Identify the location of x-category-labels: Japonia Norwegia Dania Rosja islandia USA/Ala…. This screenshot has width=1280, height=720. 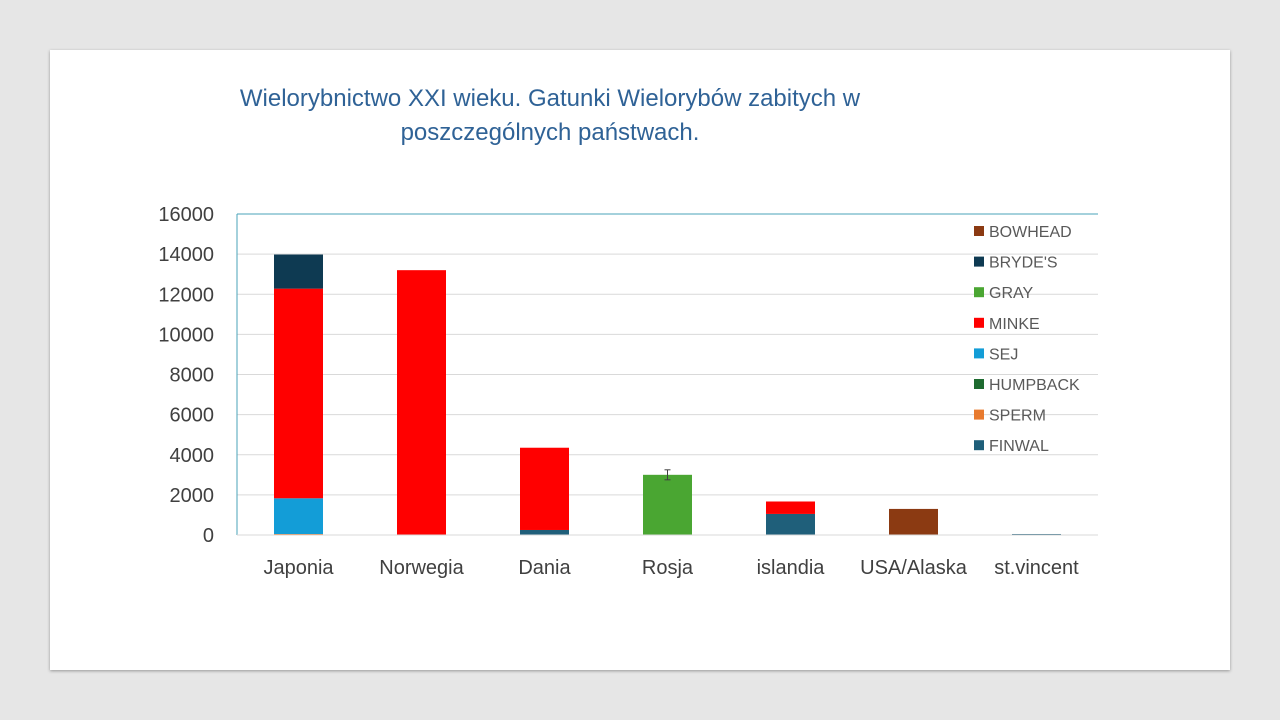
(671, 568).